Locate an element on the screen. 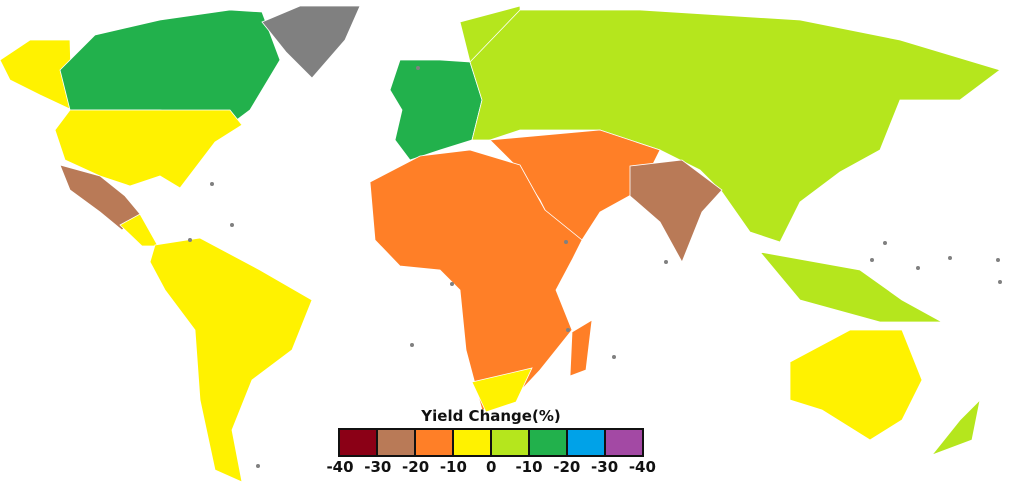 Image resolution: width=1024 pixels, height=490 pixels. legend-label: 0 is located at coordinates (491, 467).